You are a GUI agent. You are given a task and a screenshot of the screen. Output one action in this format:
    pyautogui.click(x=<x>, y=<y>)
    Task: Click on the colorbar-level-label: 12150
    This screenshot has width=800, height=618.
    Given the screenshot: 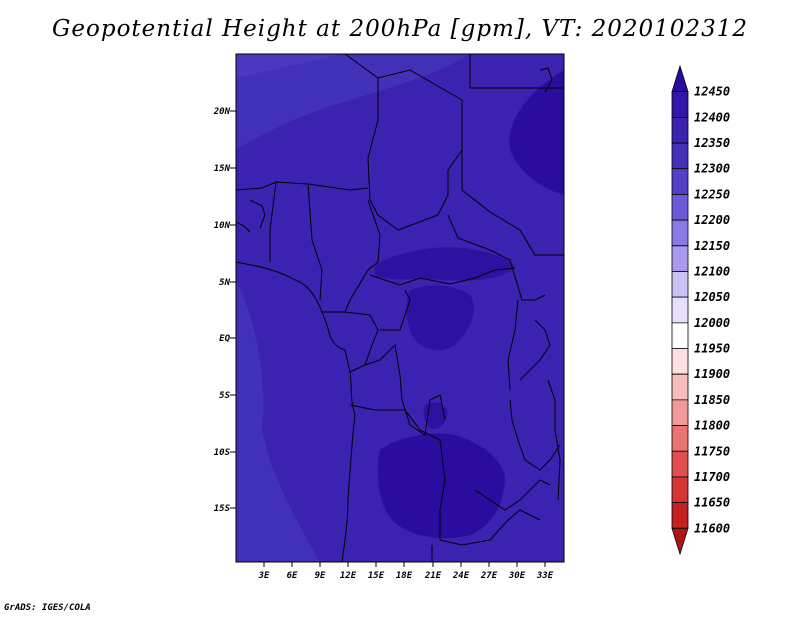 What is the action you would take?
    pyautogui.click(x=712, y=246)
    